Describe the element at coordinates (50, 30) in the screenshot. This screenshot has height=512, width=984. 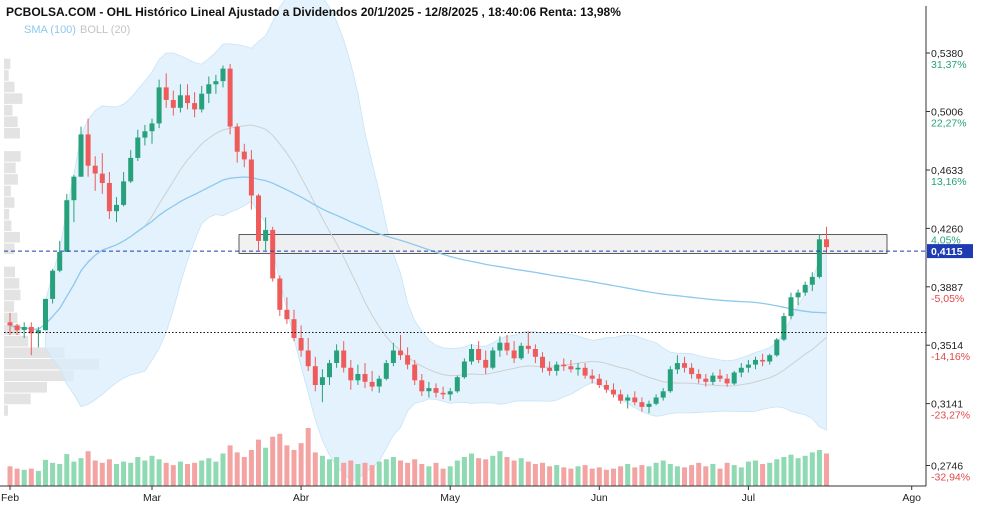
I see `legend-sma: SMA (100)` at that location.